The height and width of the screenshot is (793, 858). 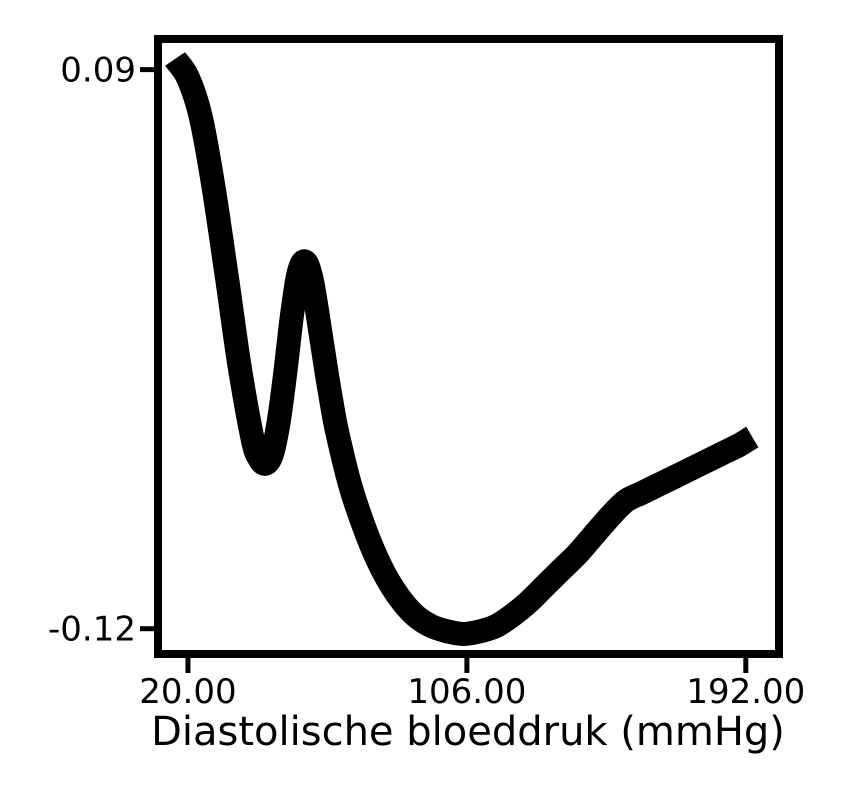 What do you see at coordinates (468, 732) in the screenshot?
I see `x-axis-title: Diastolische bloeddruk (mmHg)` at bounding box center [468, 732].